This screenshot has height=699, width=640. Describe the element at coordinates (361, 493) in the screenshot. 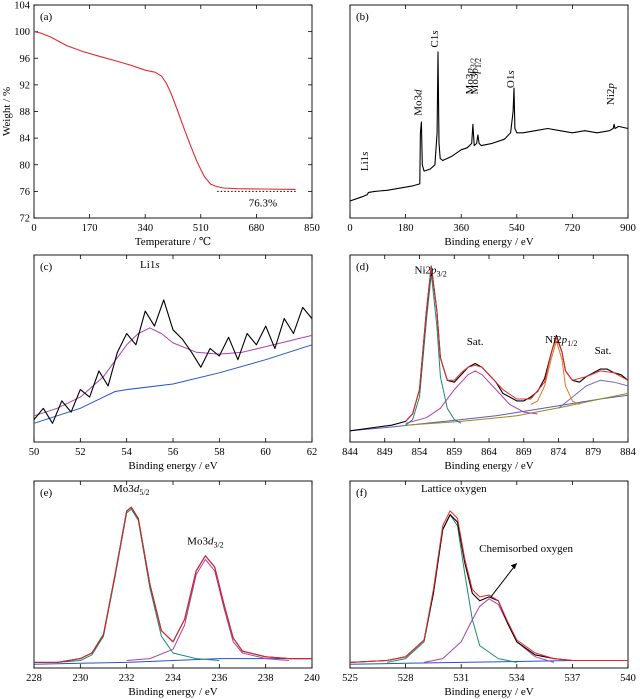

I see `panel-label: (f)` at that location.